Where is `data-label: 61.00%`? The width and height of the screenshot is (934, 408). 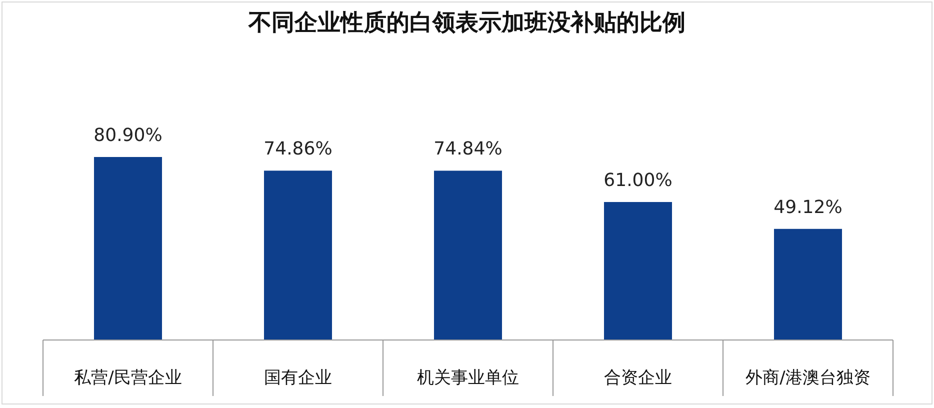 data-label: 61.00% is located at coordinates (638, 181).